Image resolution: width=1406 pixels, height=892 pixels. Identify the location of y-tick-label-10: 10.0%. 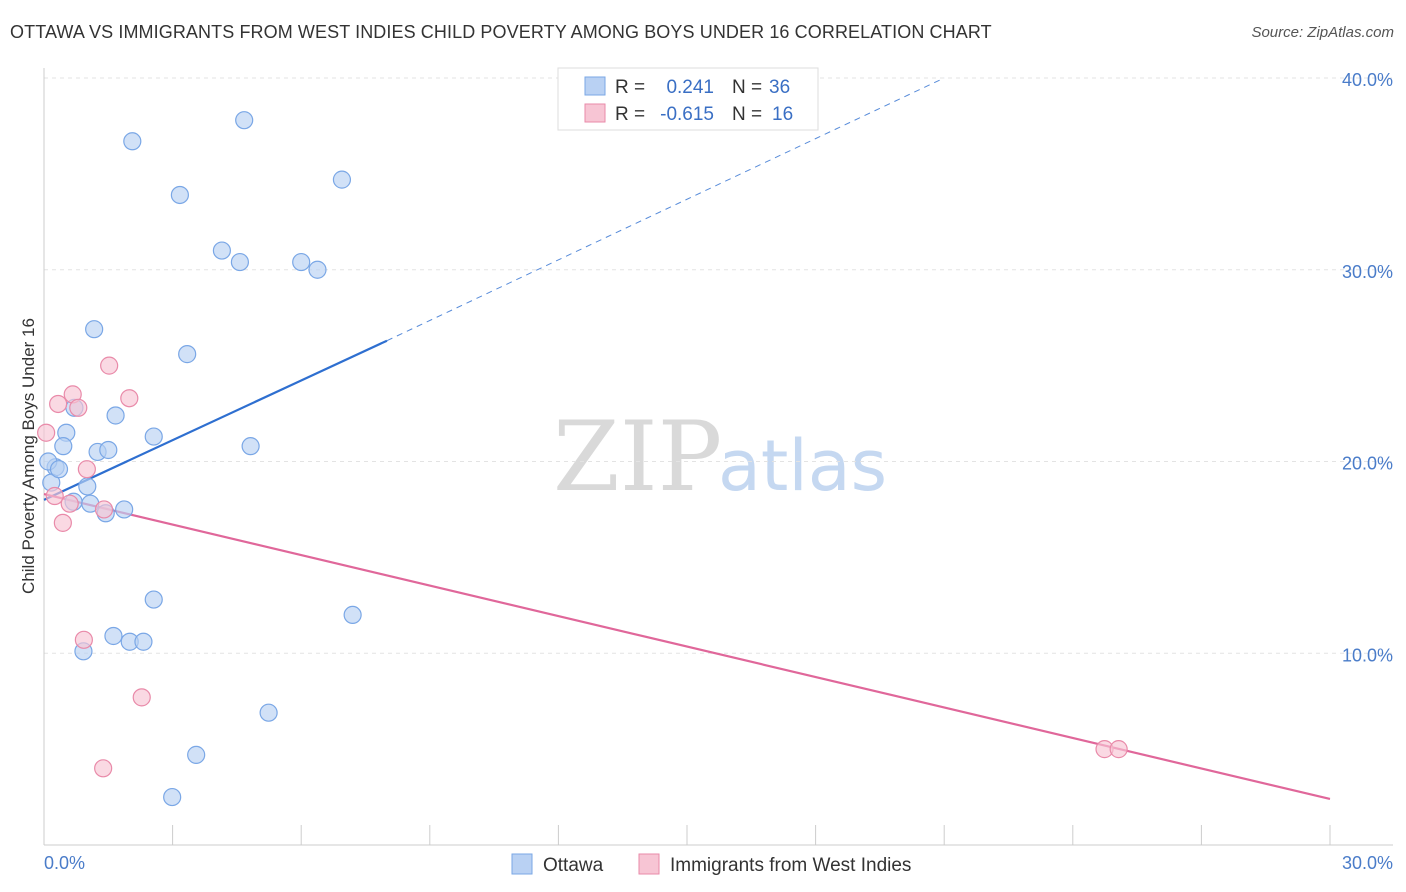
(1367, 655).